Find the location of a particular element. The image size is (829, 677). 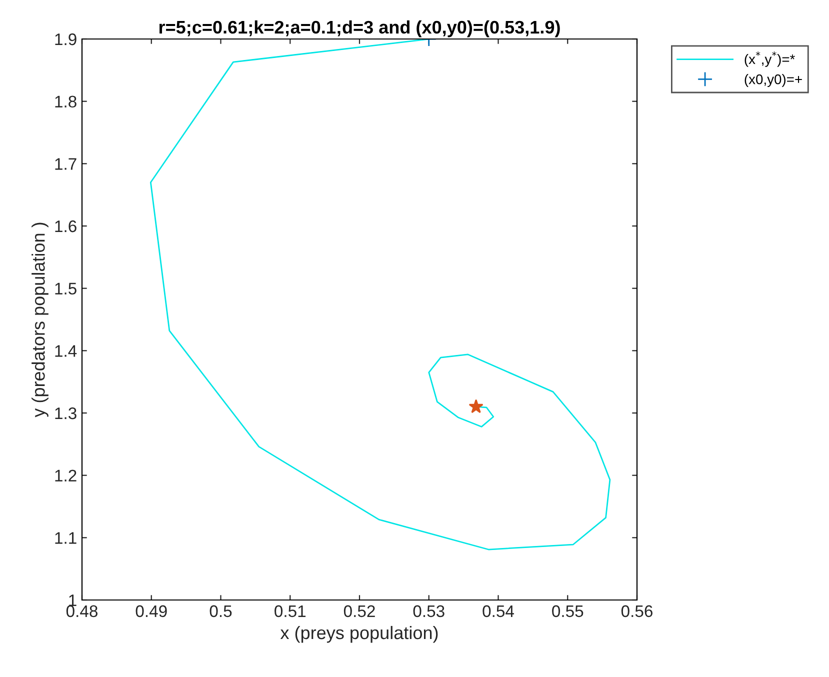

y-tick-label: 1.4 is located at coordinates (66, 351).